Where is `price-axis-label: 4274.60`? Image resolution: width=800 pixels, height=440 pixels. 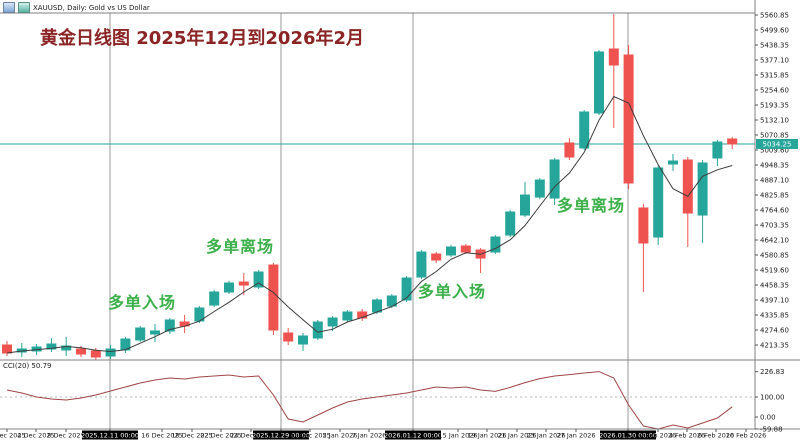 price-axis-label: 4274.60 is located at coordinates (774, 331).